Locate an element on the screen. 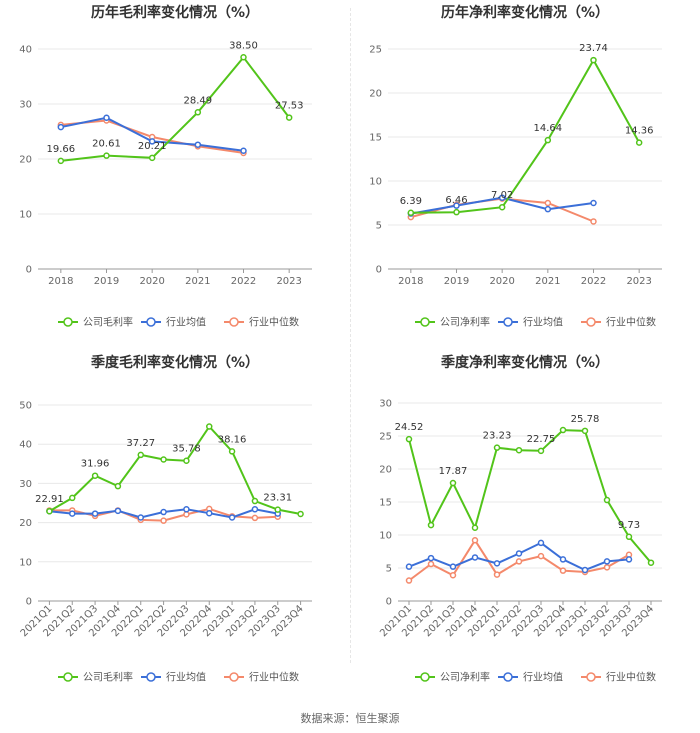 Image resolution: width=700 pixels, height=733 pixels. data-label: 38.50 is located at coordinates (243, 45).